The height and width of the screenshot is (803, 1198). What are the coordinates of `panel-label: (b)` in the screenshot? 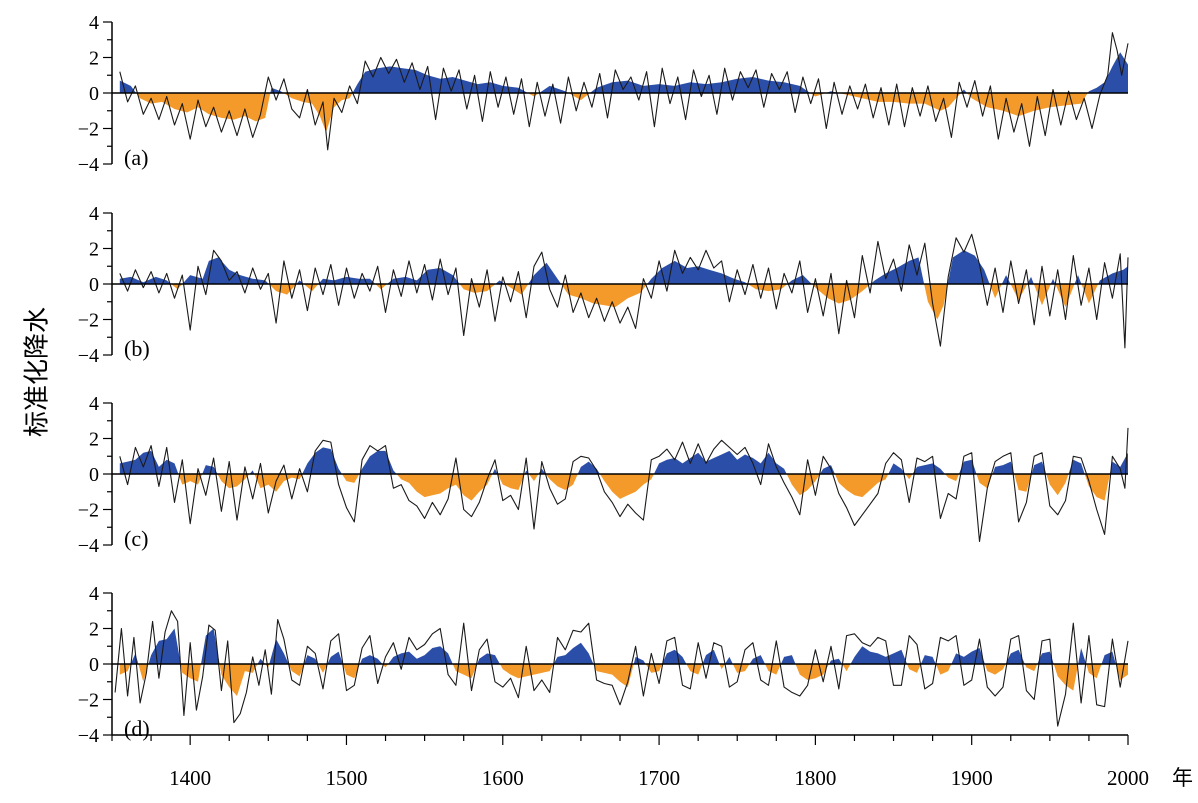 It's located at (137, 348).